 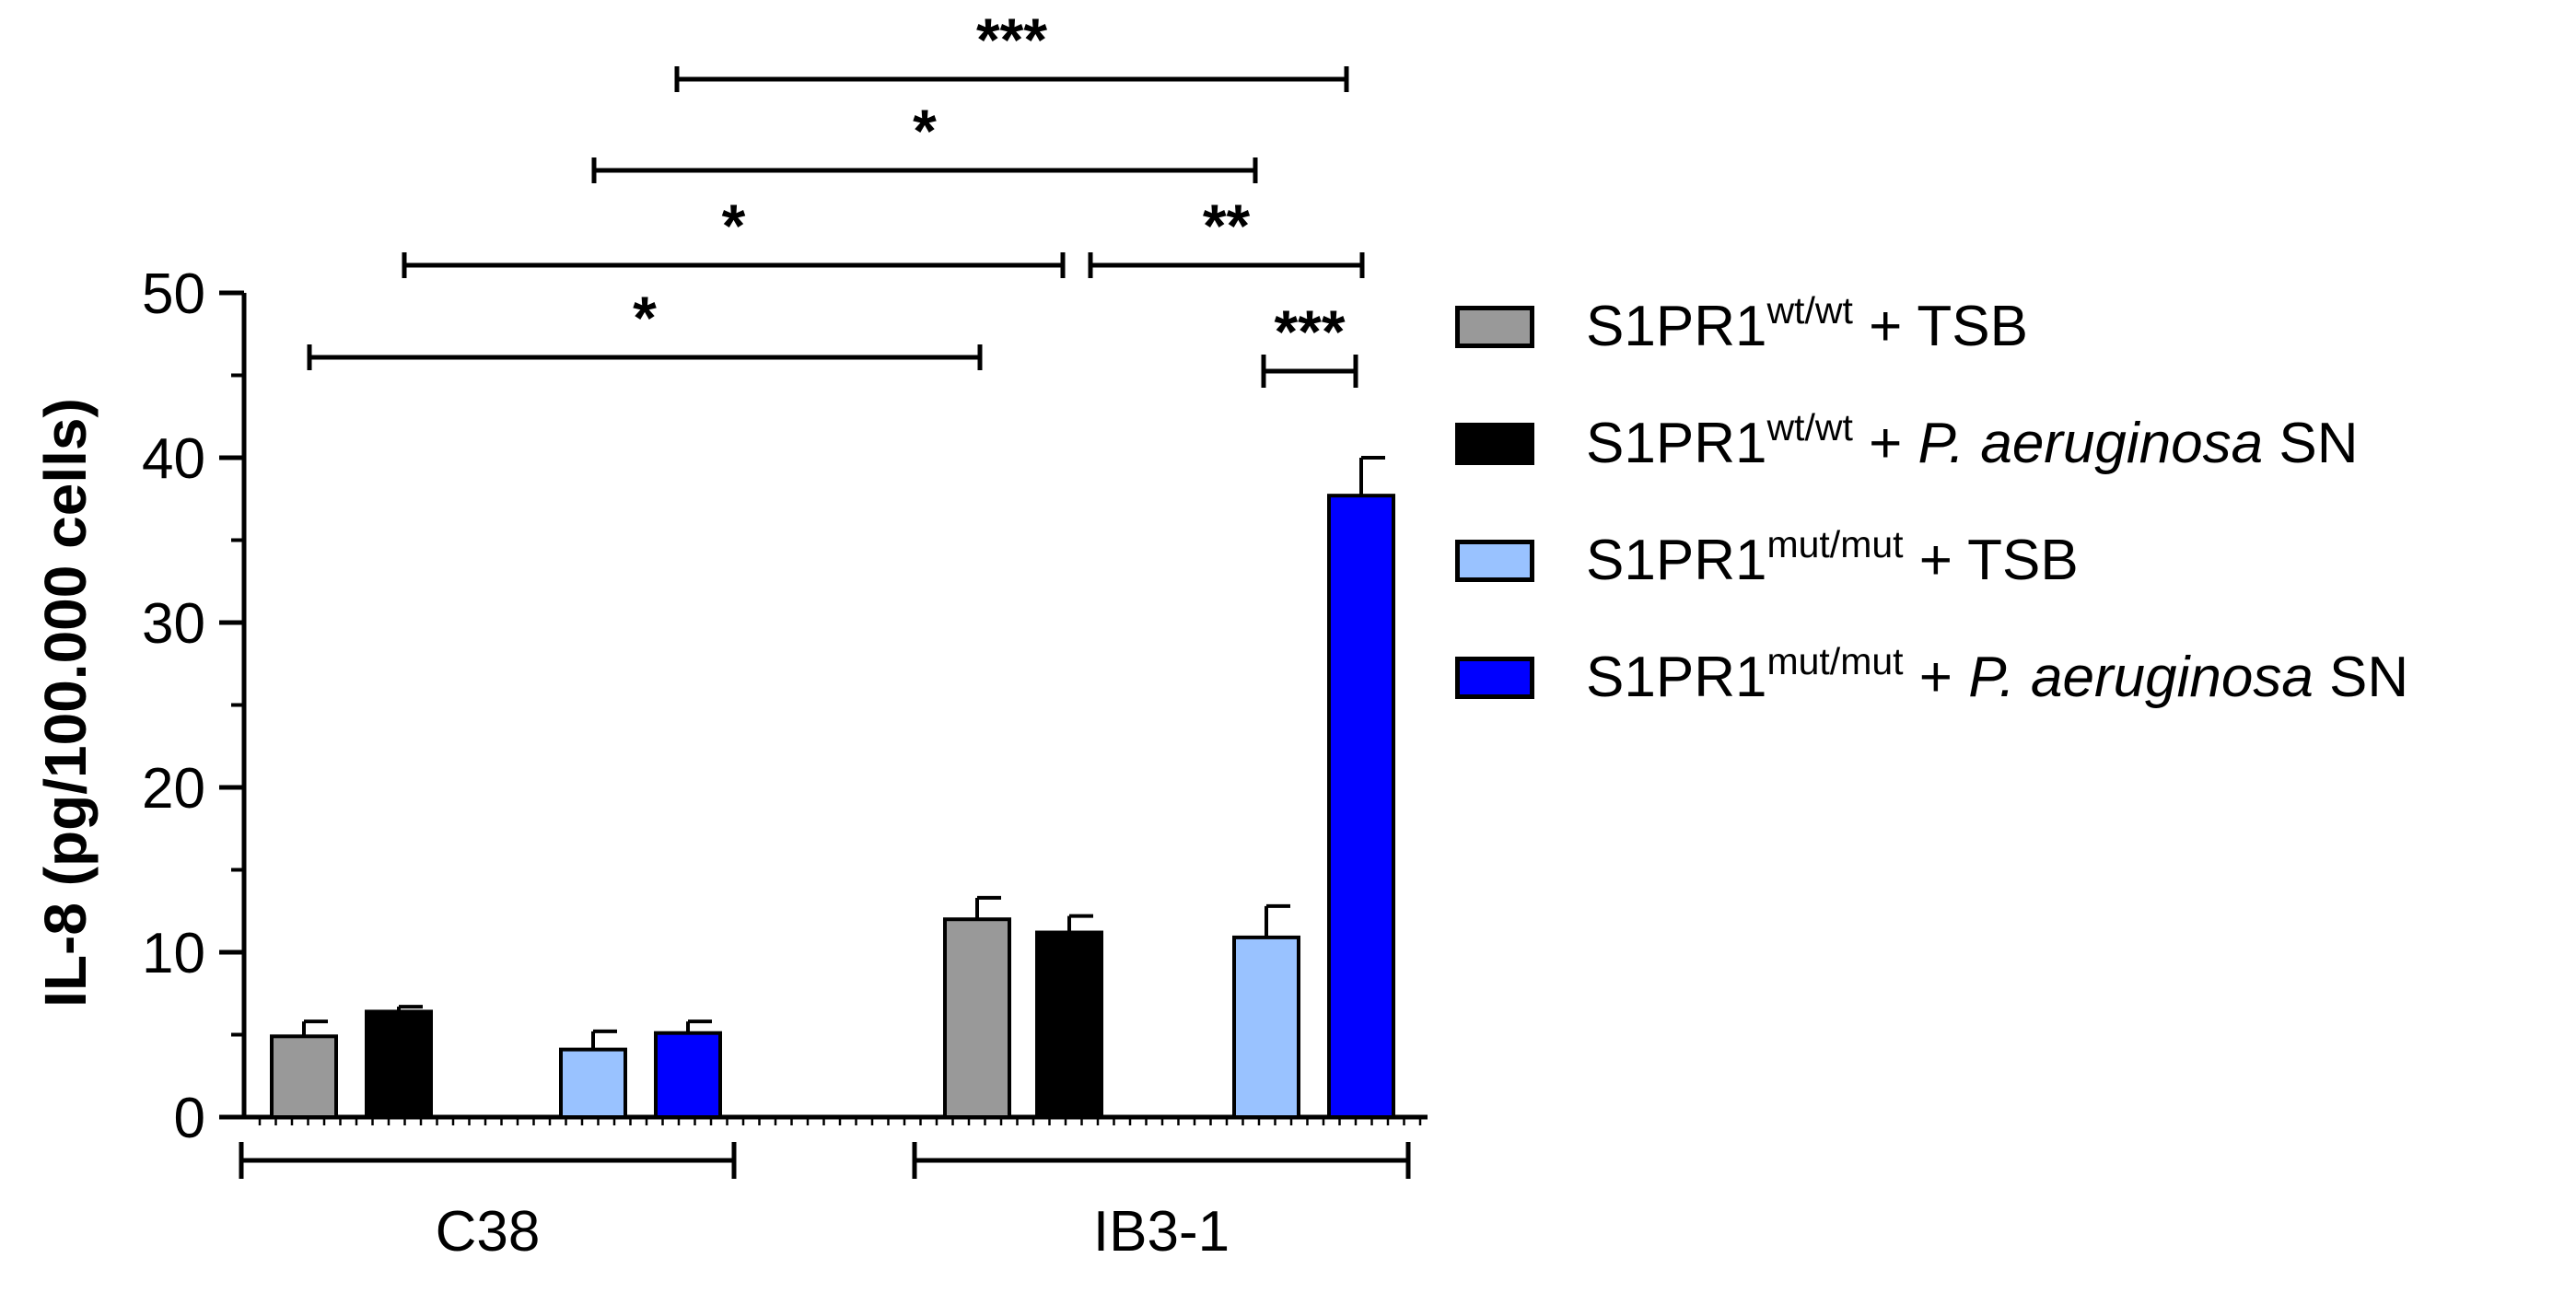 I want to click on legend-item: S1PR1wt/wt + P. aeruginosa SN, so click(x=1907, y=444).